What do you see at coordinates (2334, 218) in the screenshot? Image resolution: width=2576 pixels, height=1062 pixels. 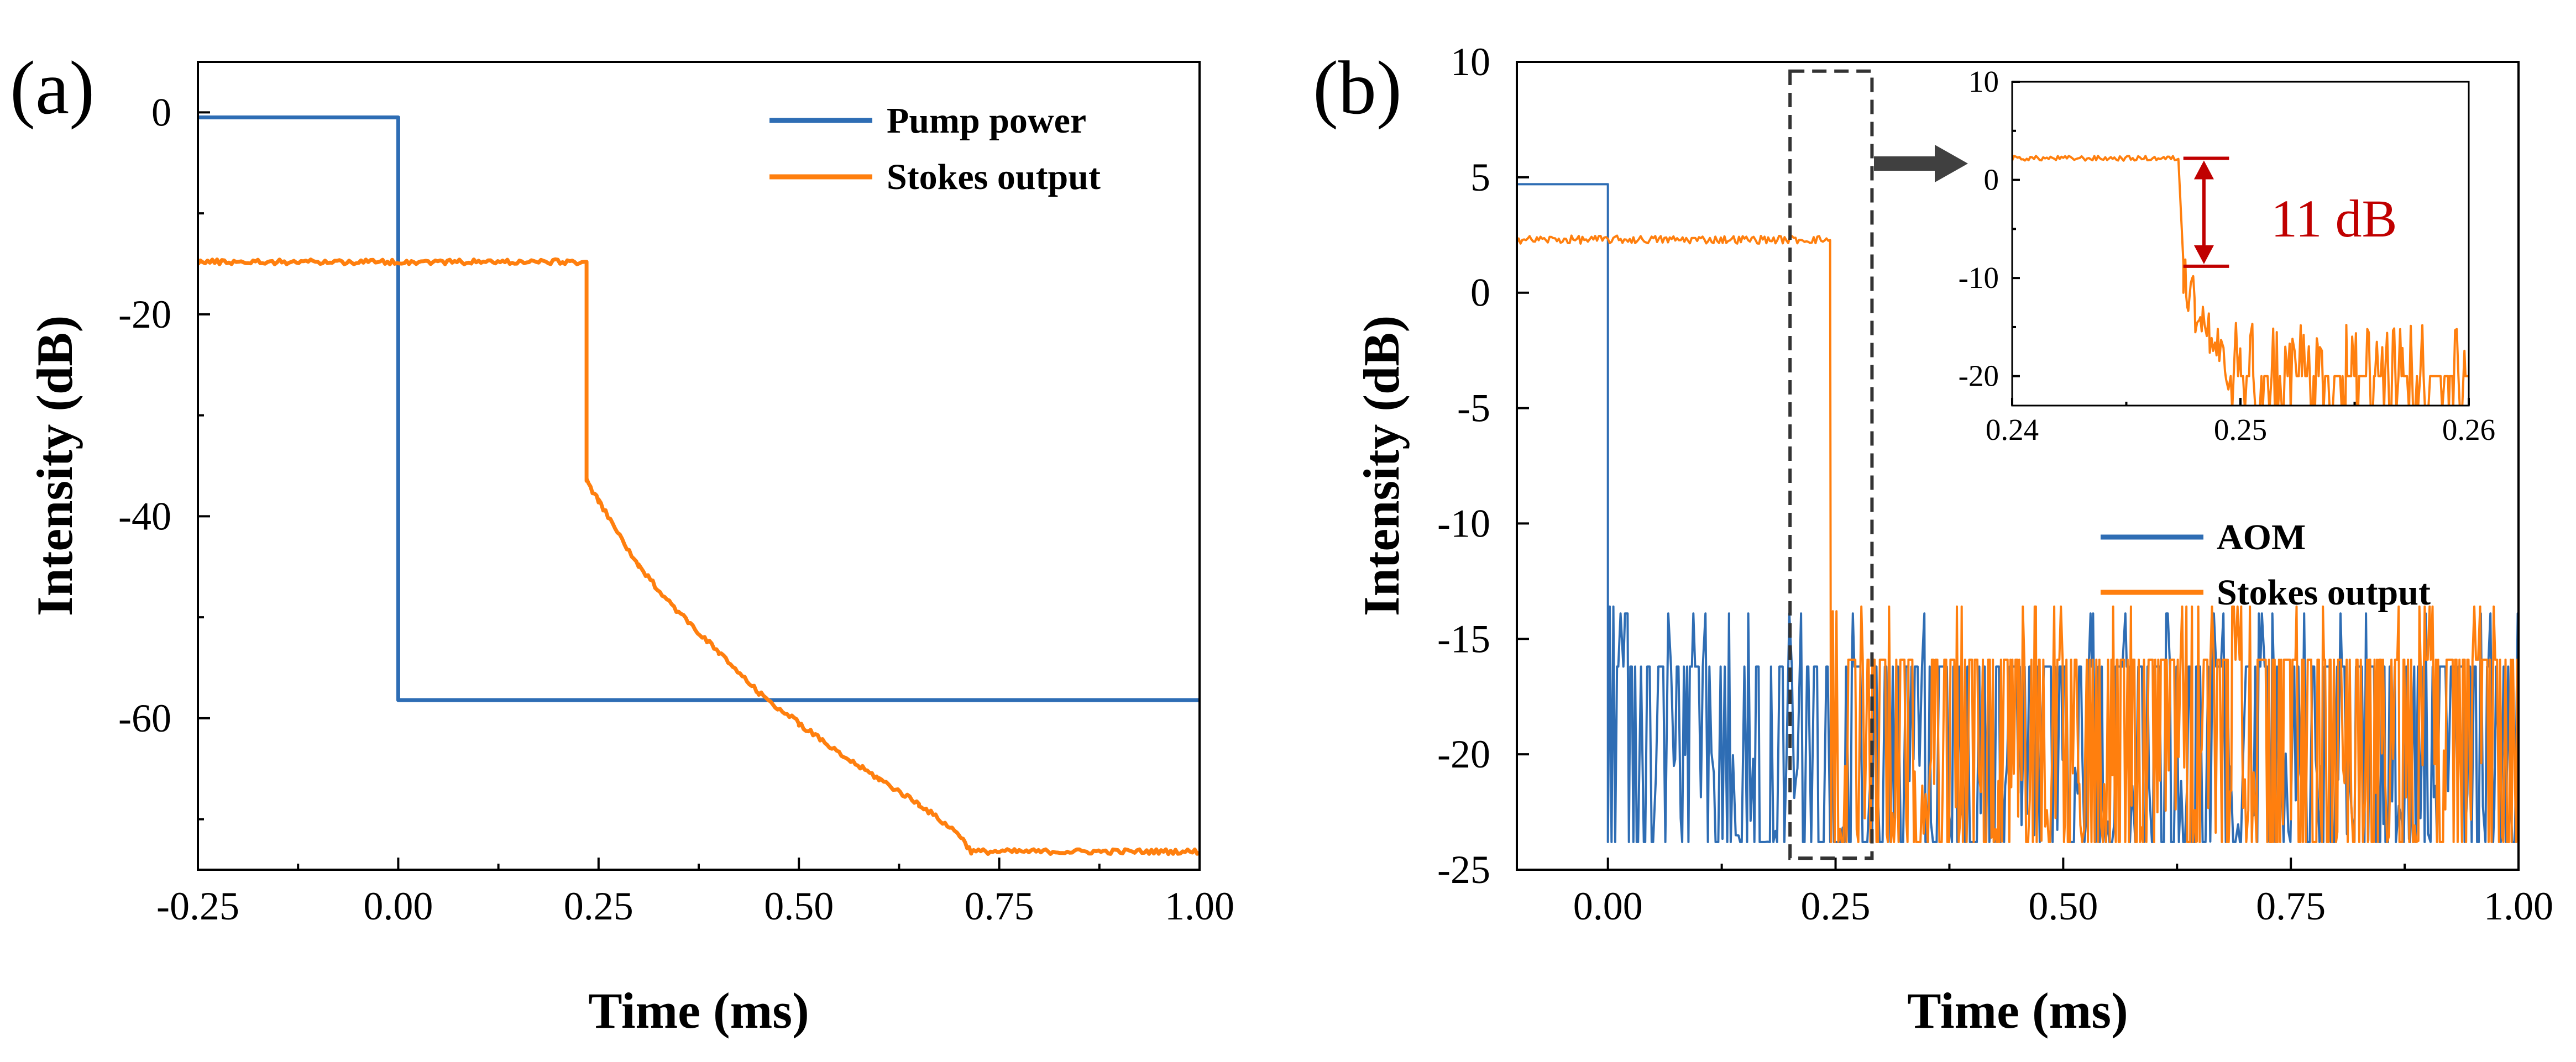 I see `annotation-11db: 11 dB` at bounding box center [2334, 218].